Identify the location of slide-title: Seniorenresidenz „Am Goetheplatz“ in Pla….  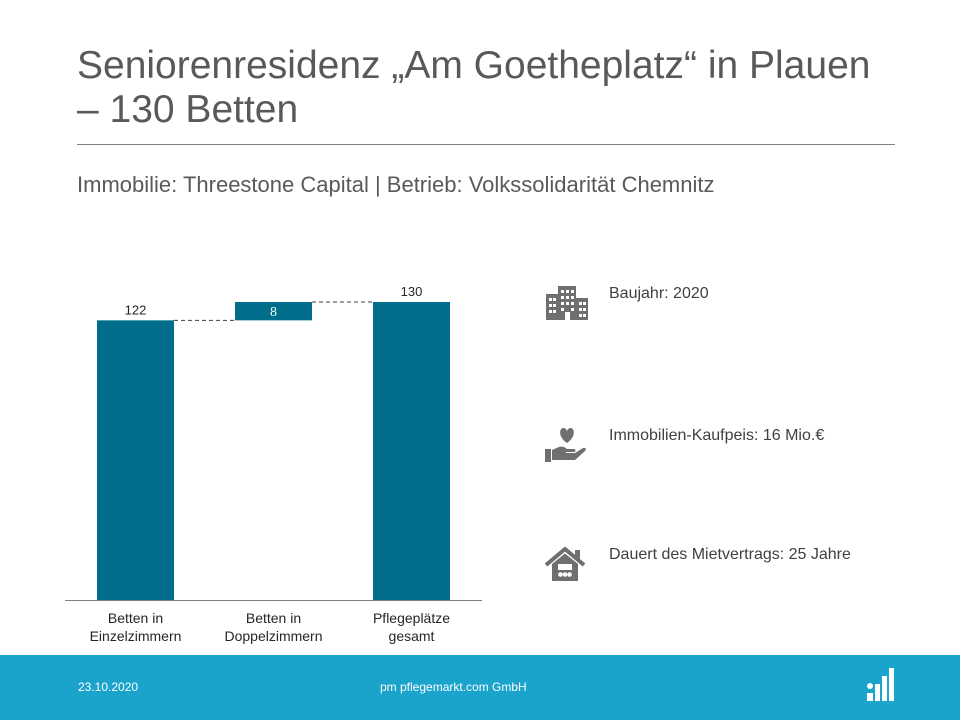
(474, 87).